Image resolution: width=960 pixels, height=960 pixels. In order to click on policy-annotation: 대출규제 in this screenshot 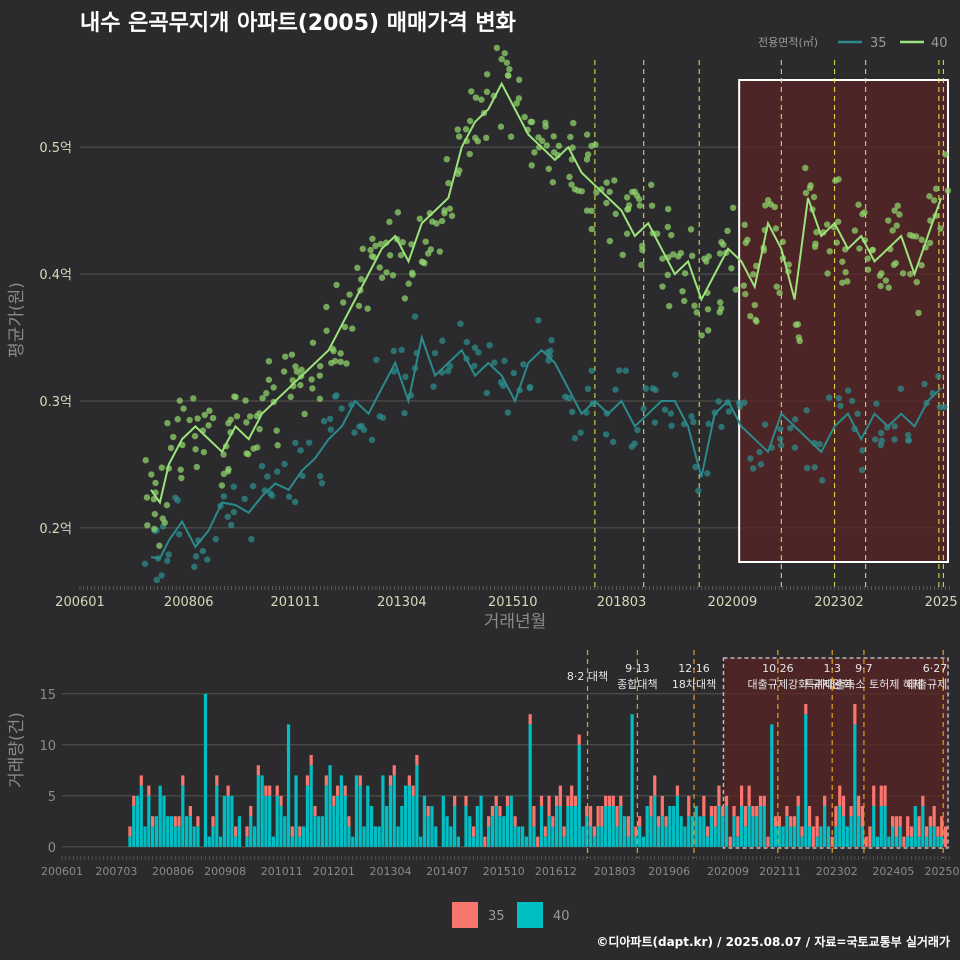, I will do `click(927, 684)`.